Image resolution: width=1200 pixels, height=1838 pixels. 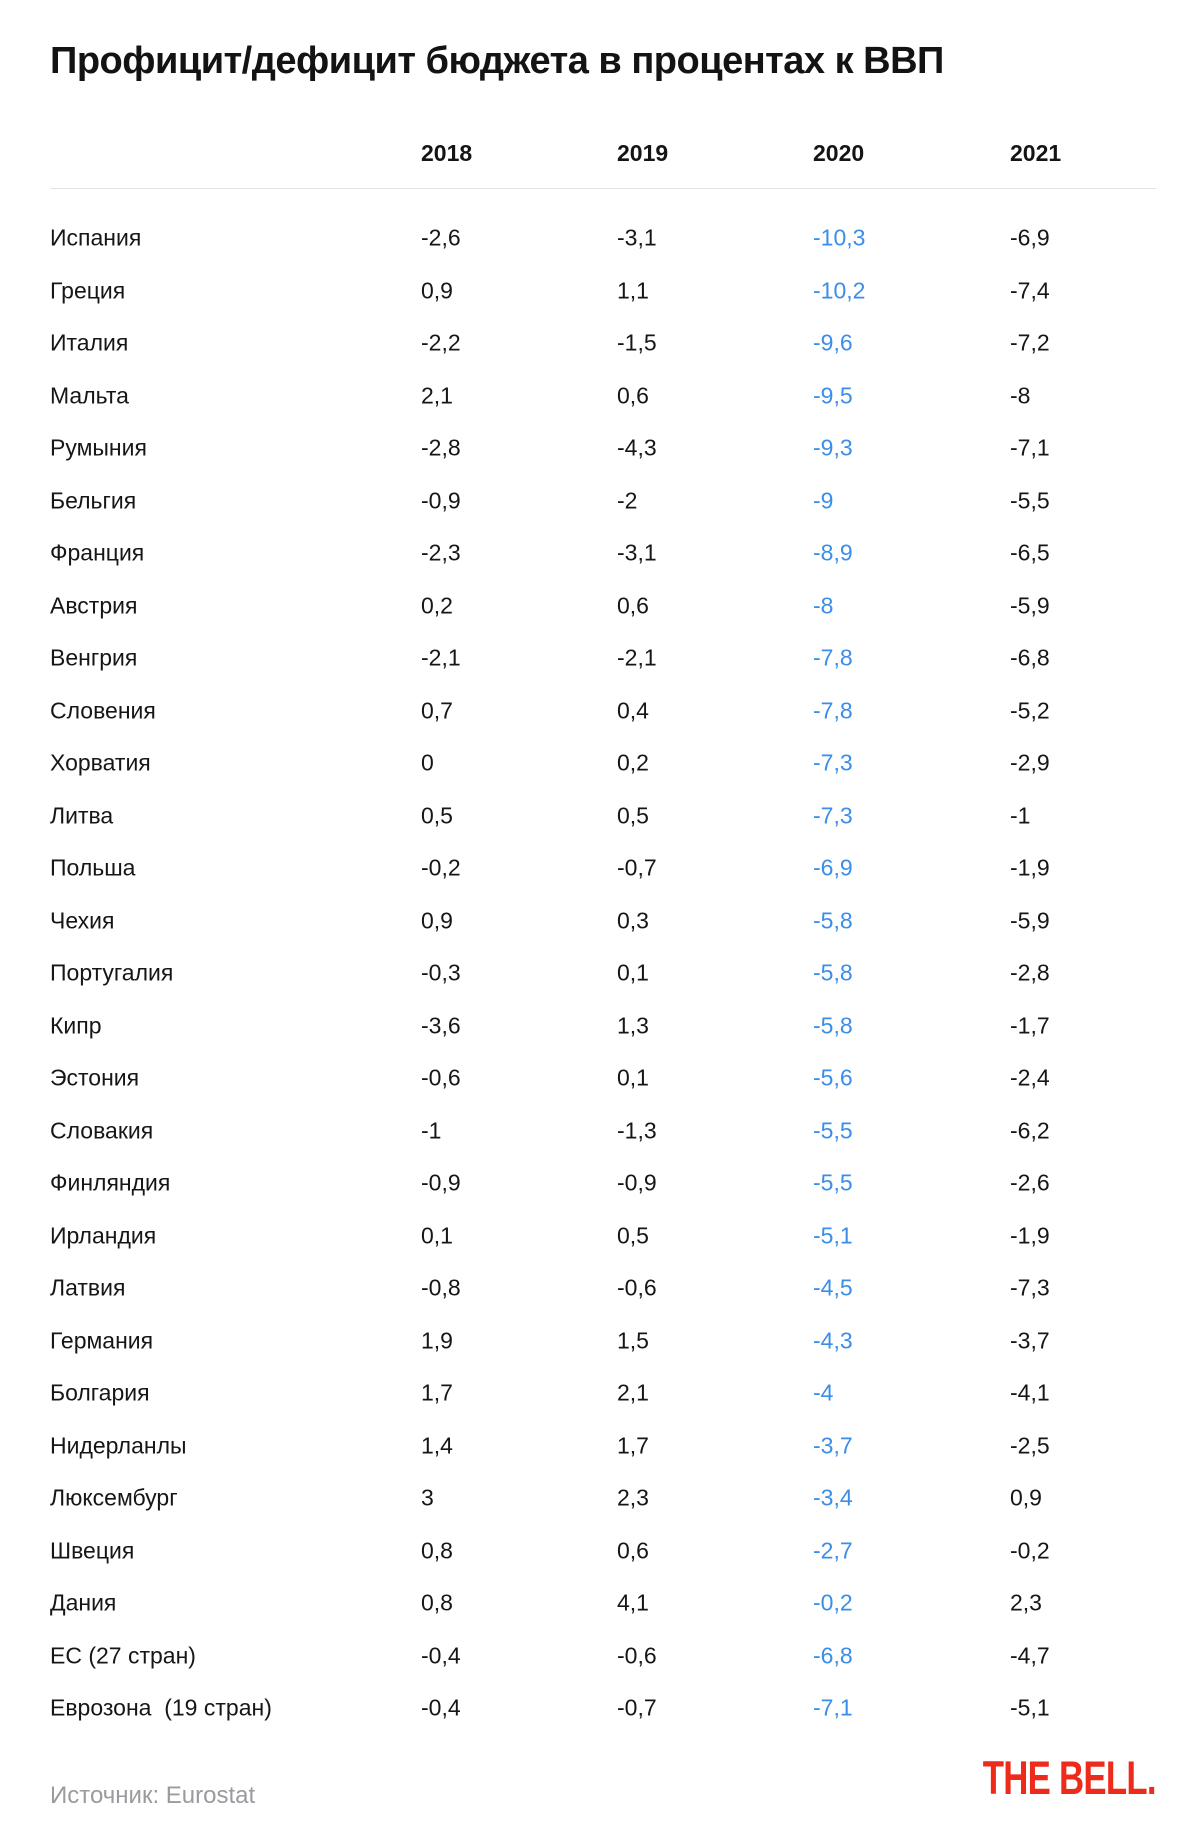 I want to click on value-2018: -0,8, so click(x=441, y=1287).